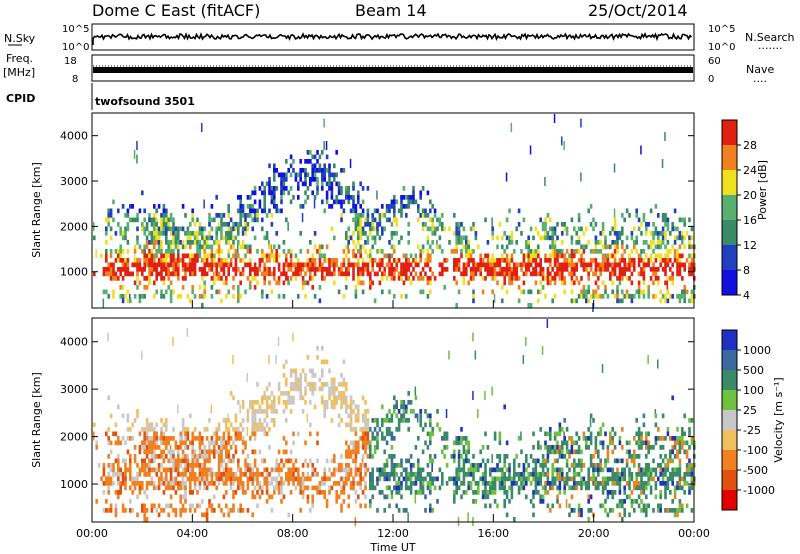 The image size is (800, 554). Describe the element at coordinates (750, 410) in the screenshot. I see `colorbar-tick-label: 25` at that location.